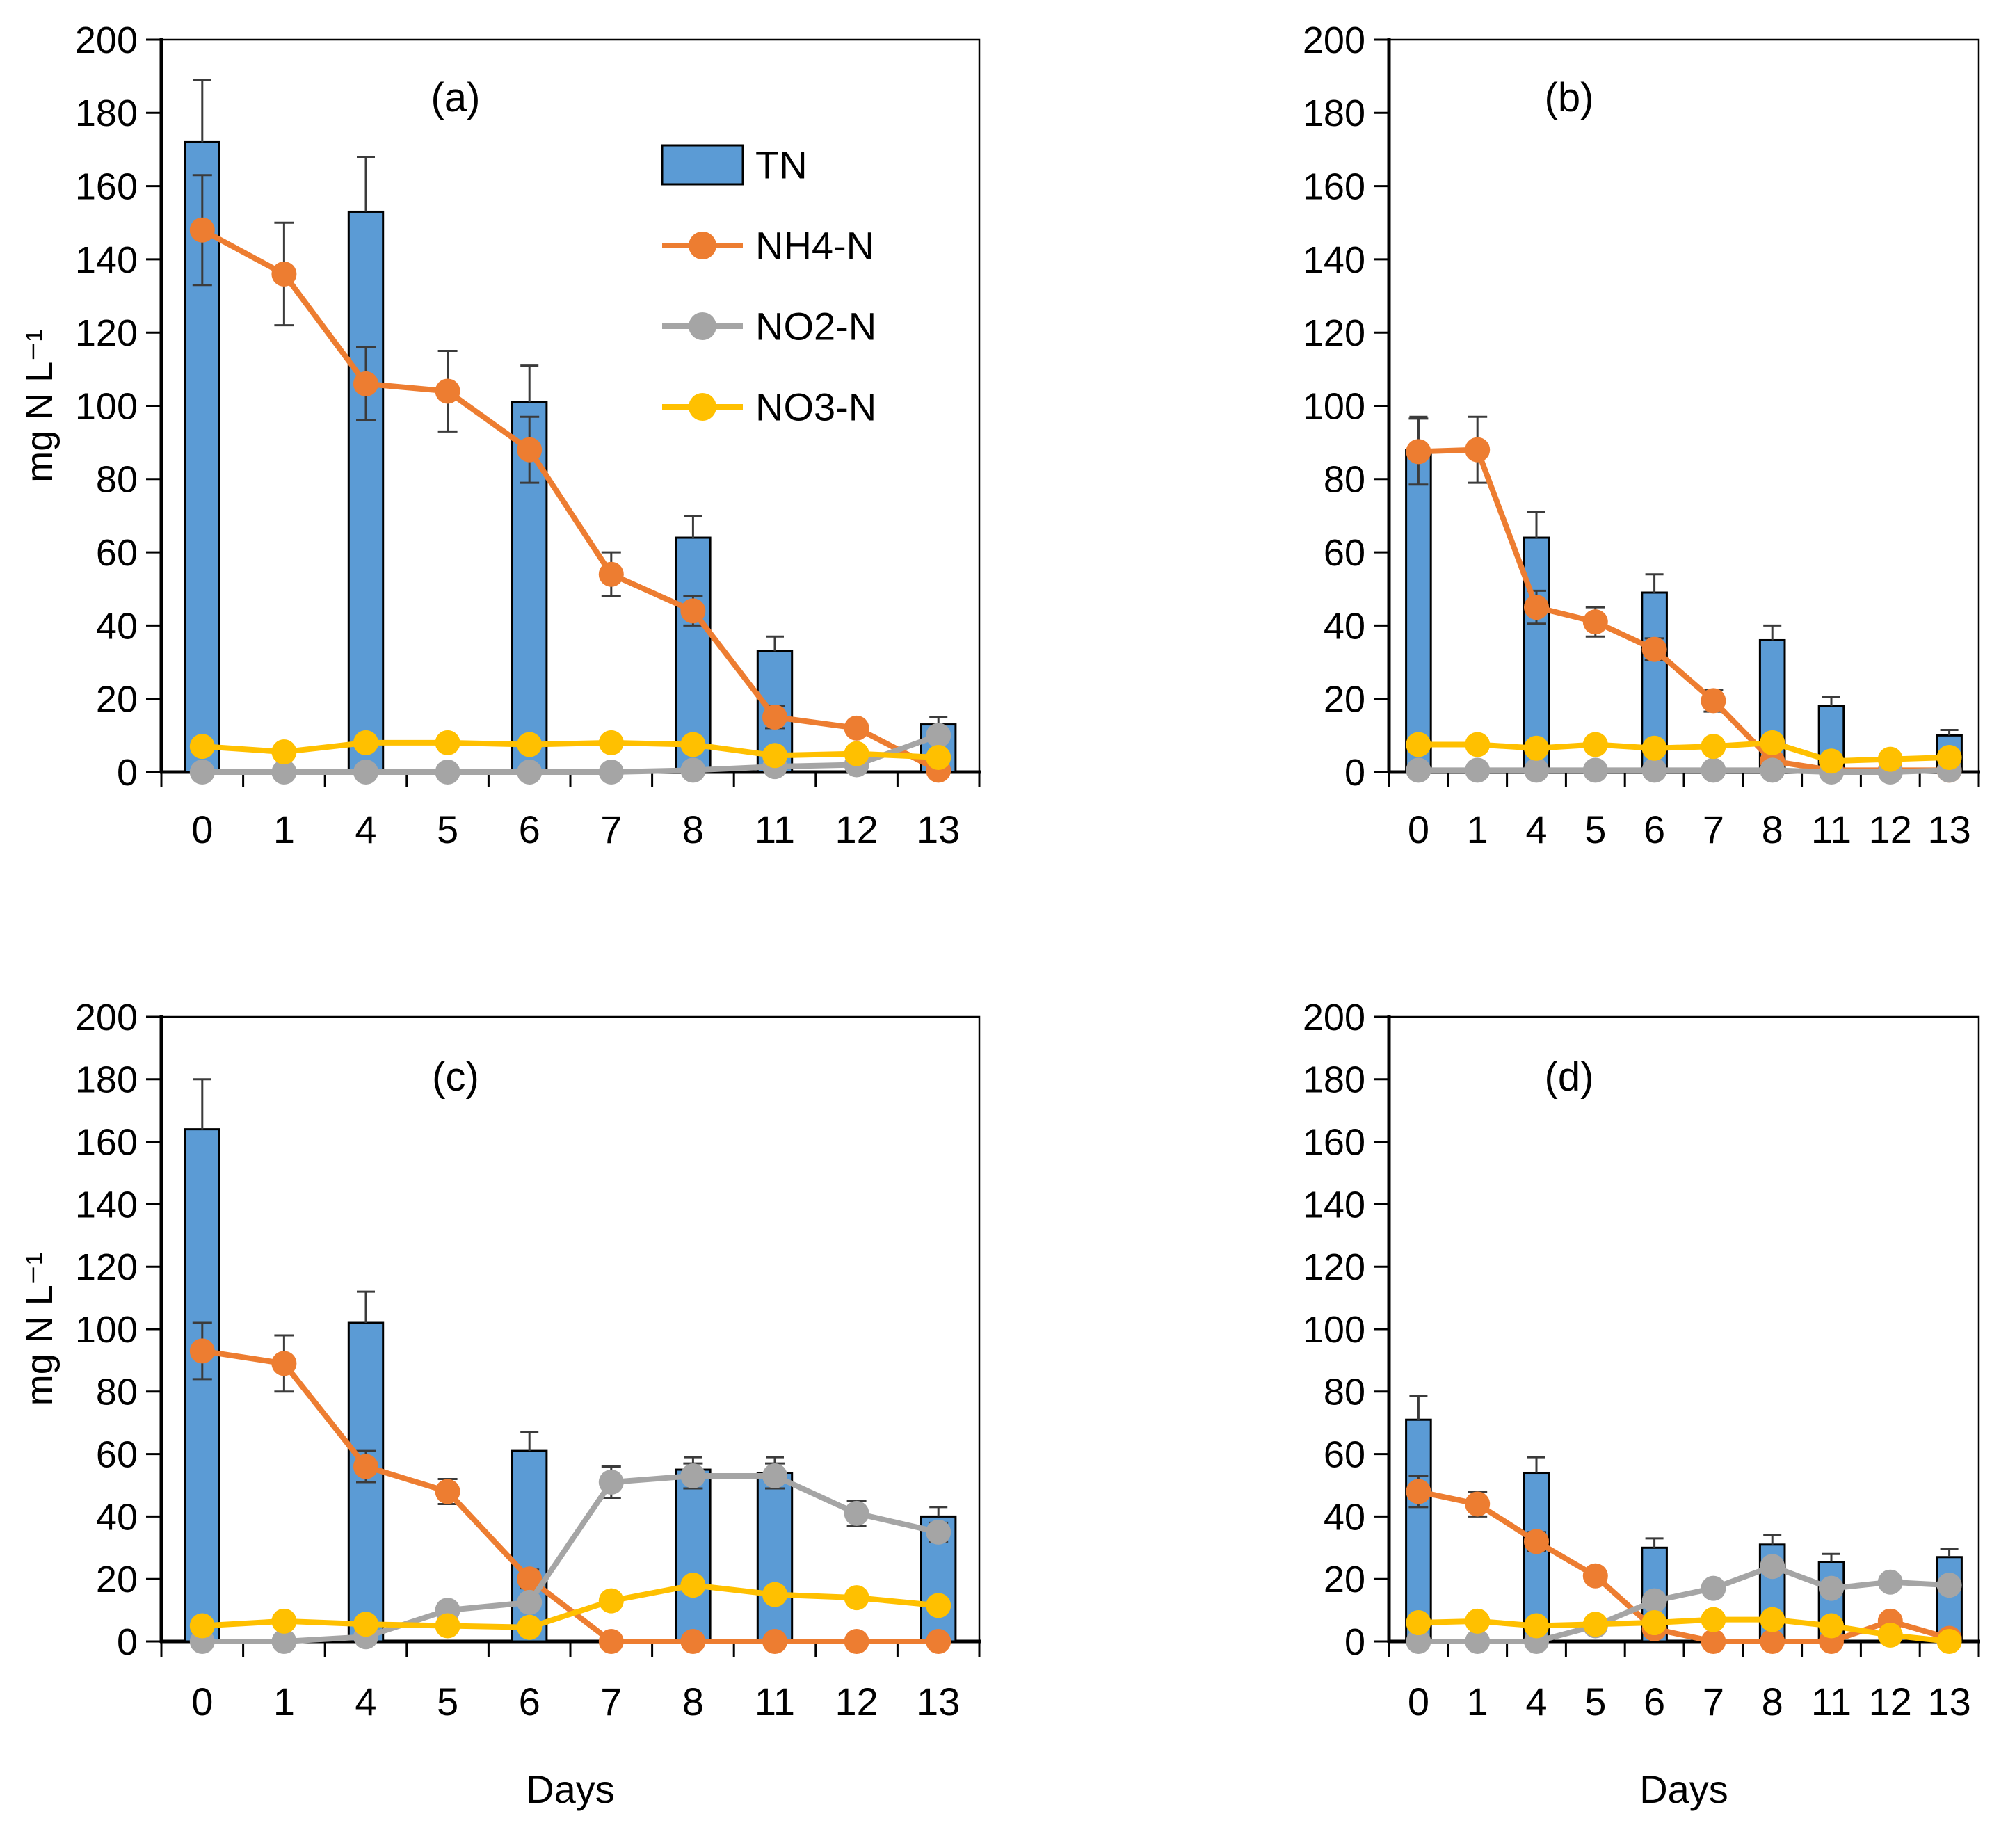 Image resolution: width=1992 pixels, height=1848 pixels. I want to click on marker-nh4-day5, so click(447, 391).